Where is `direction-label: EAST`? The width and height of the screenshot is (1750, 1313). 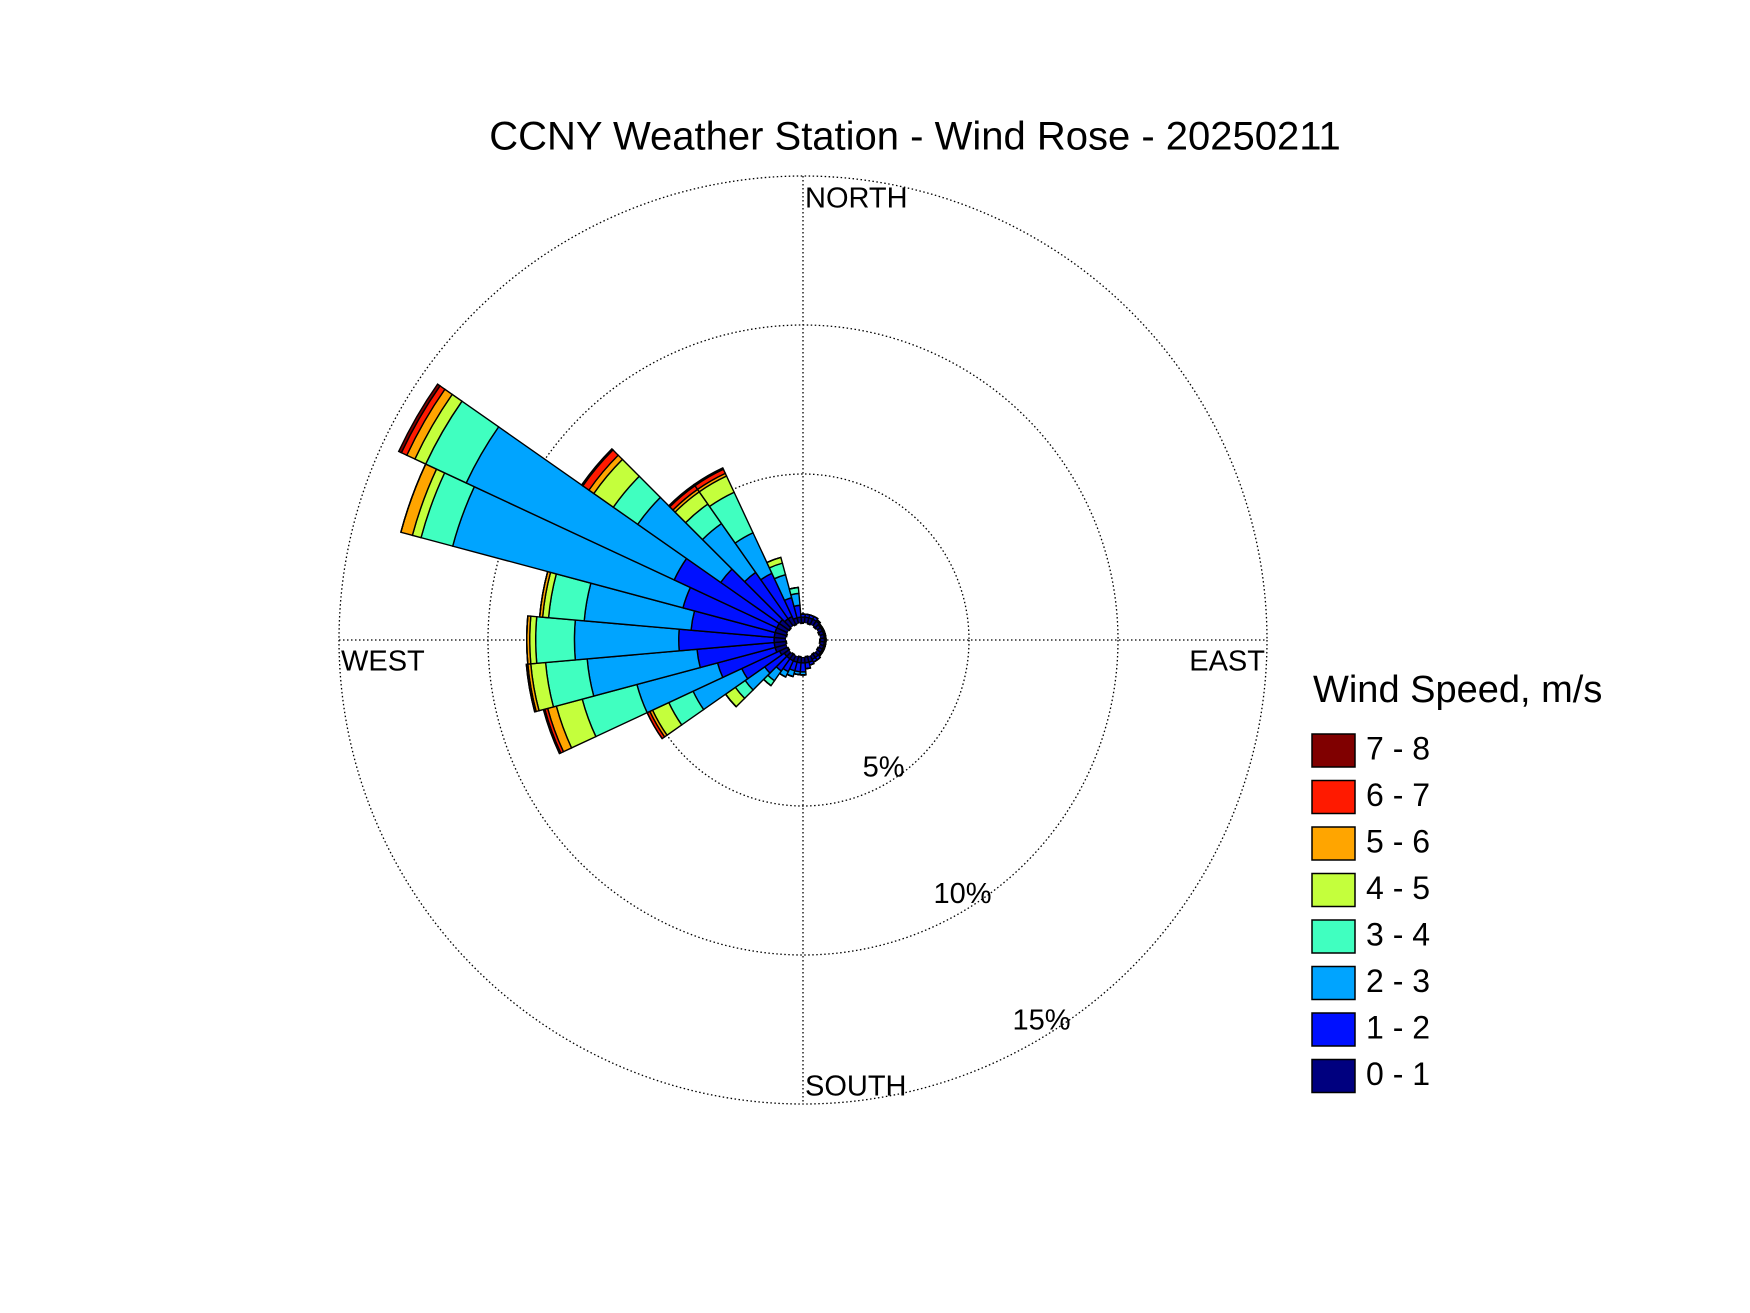 direction-label: EAST is located at coordinates (1227, 662).